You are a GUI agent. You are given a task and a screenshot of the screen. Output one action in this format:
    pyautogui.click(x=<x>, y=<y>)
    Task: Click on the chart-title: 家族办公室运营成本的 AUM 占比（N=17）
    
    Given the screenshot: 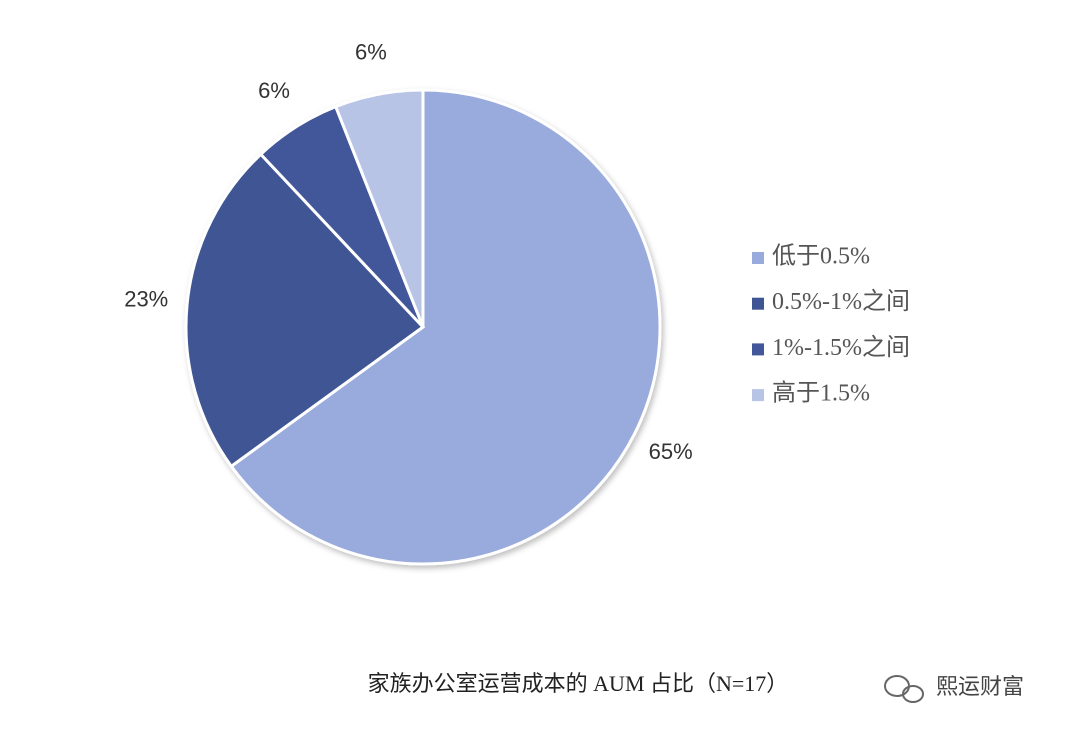 What is the action you would take?
    pyautogui.click(x=578, y=683)
    